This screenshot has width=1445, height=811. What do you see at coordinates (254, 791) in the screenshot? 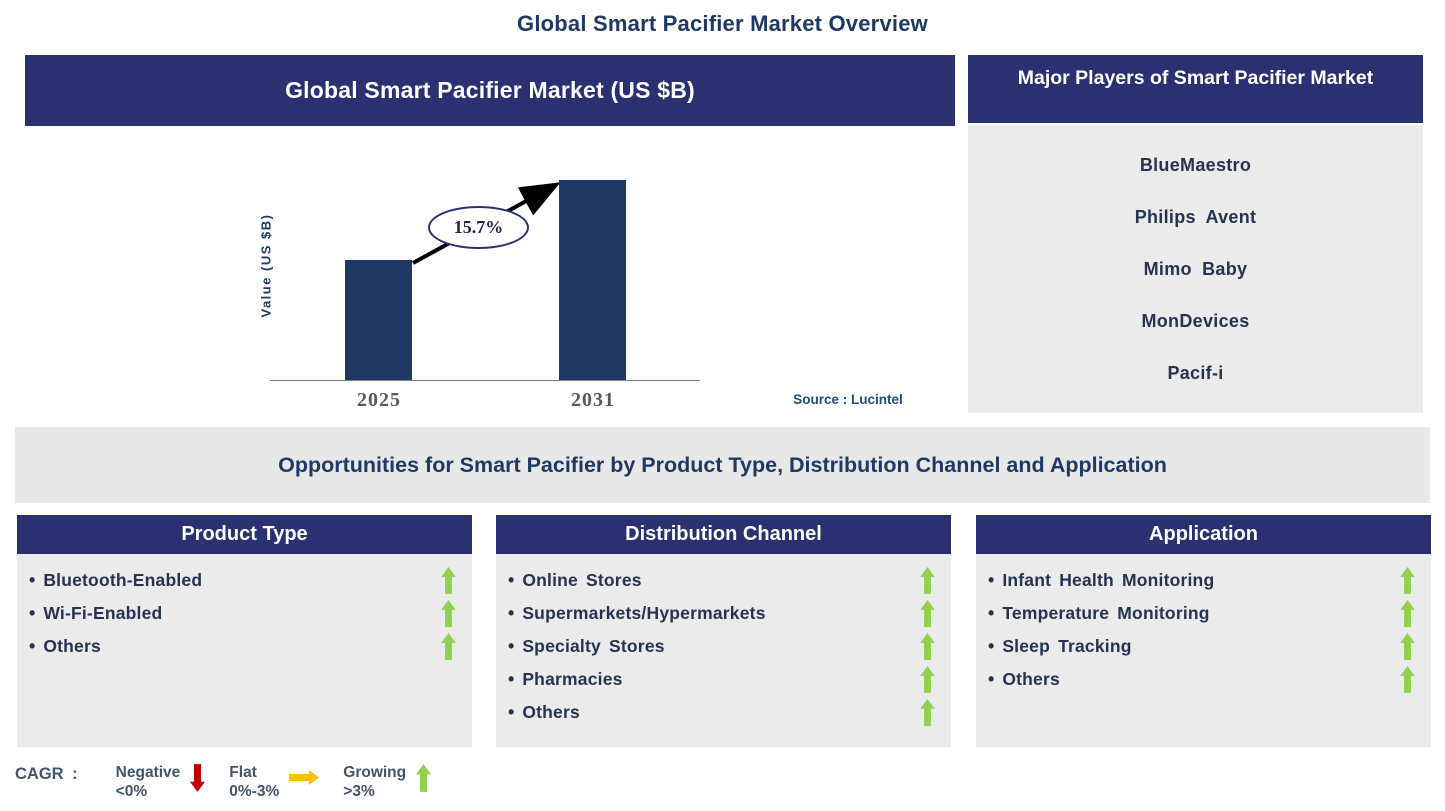
I see `legend-range: 0%-3%` at bounding box center [254, 791].